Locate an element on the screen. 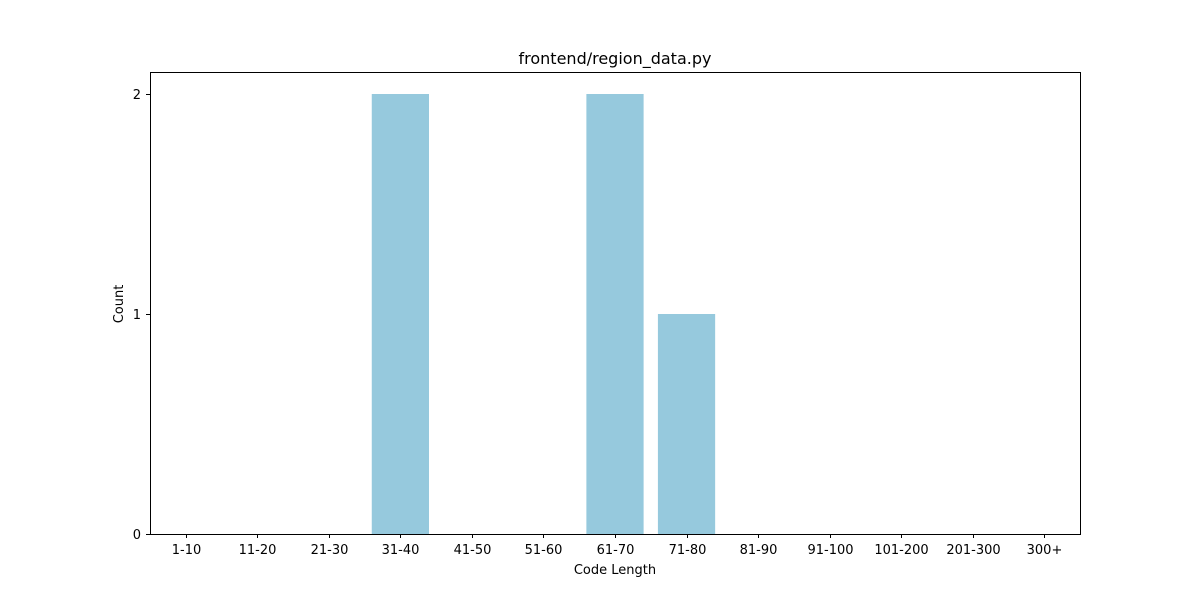  x-tick-label-300+: 300+ is located at coordinates (1045, 550).